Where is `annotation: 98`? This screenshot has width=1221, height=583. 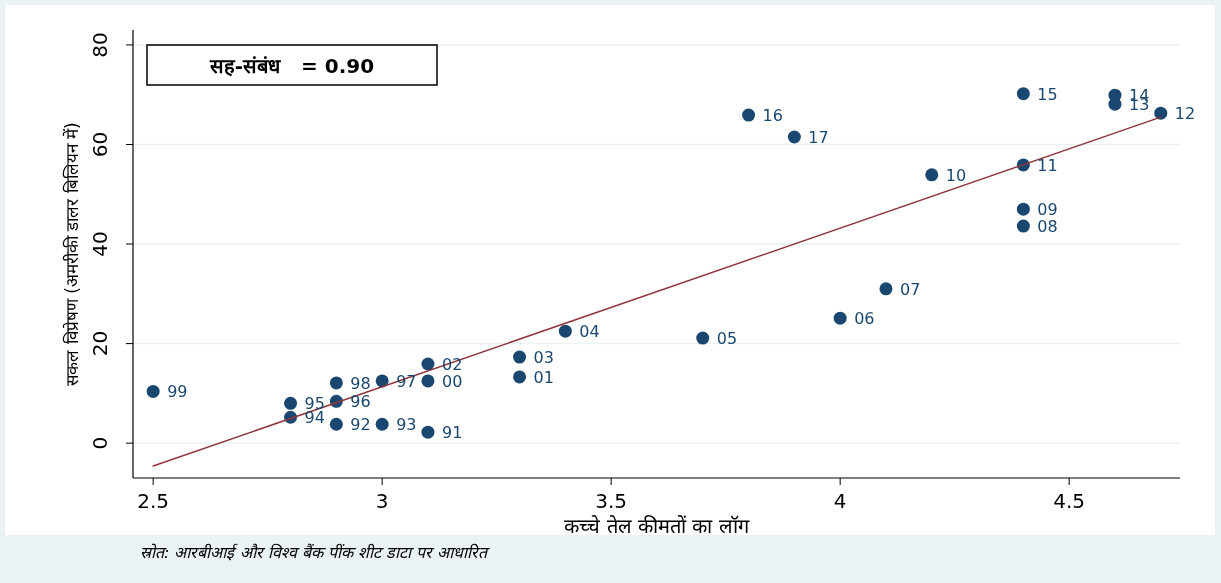
annotation: 98 is located at coordinates (360, 383).